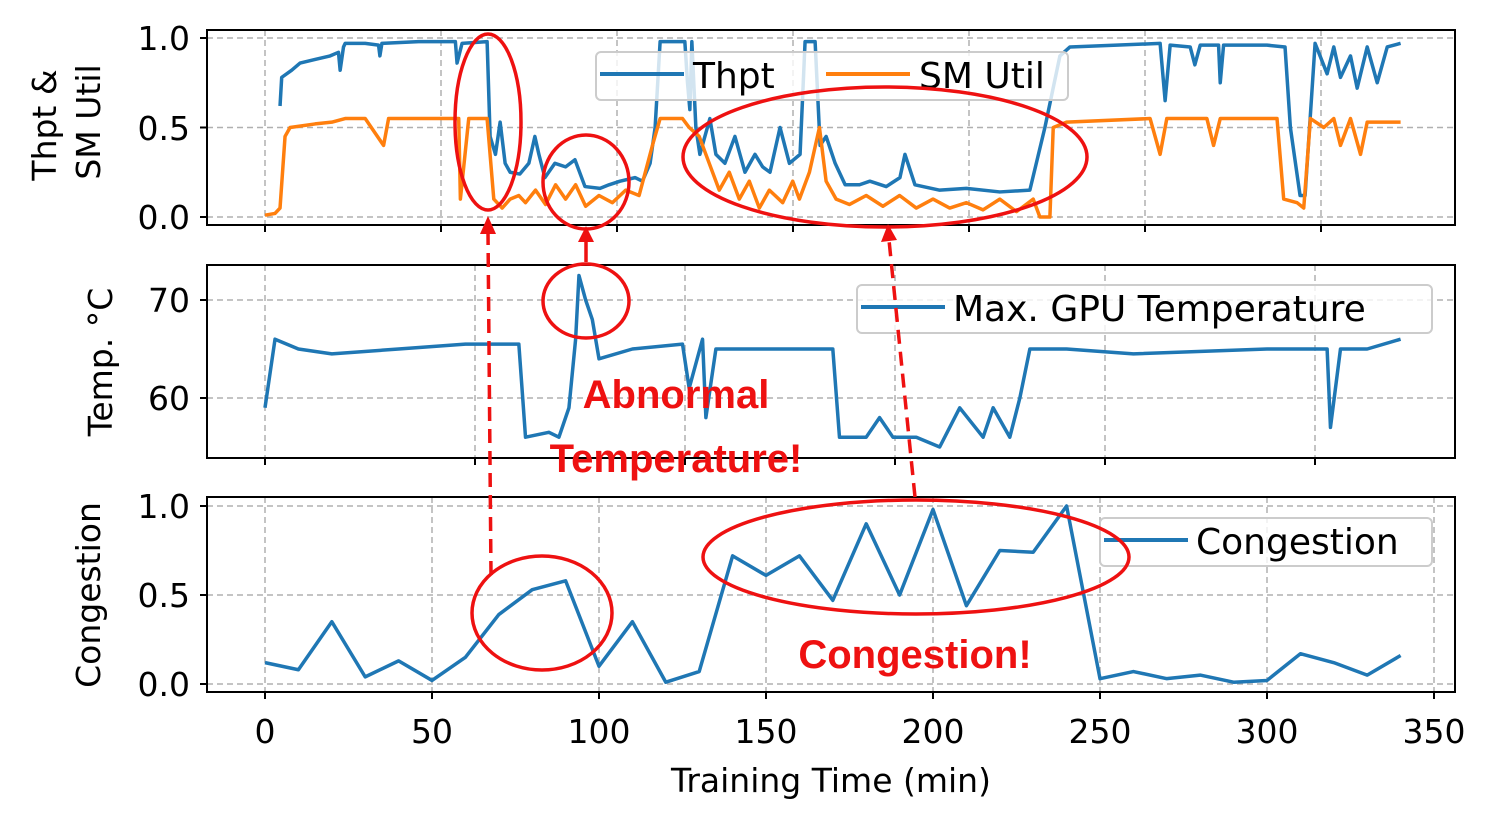 The image size is (1495, 828). What do you see at coordinates (1297, 542) in the screenshot?
I see `legend-label-congestion: Congestion` at bounding box center [1297, 542].